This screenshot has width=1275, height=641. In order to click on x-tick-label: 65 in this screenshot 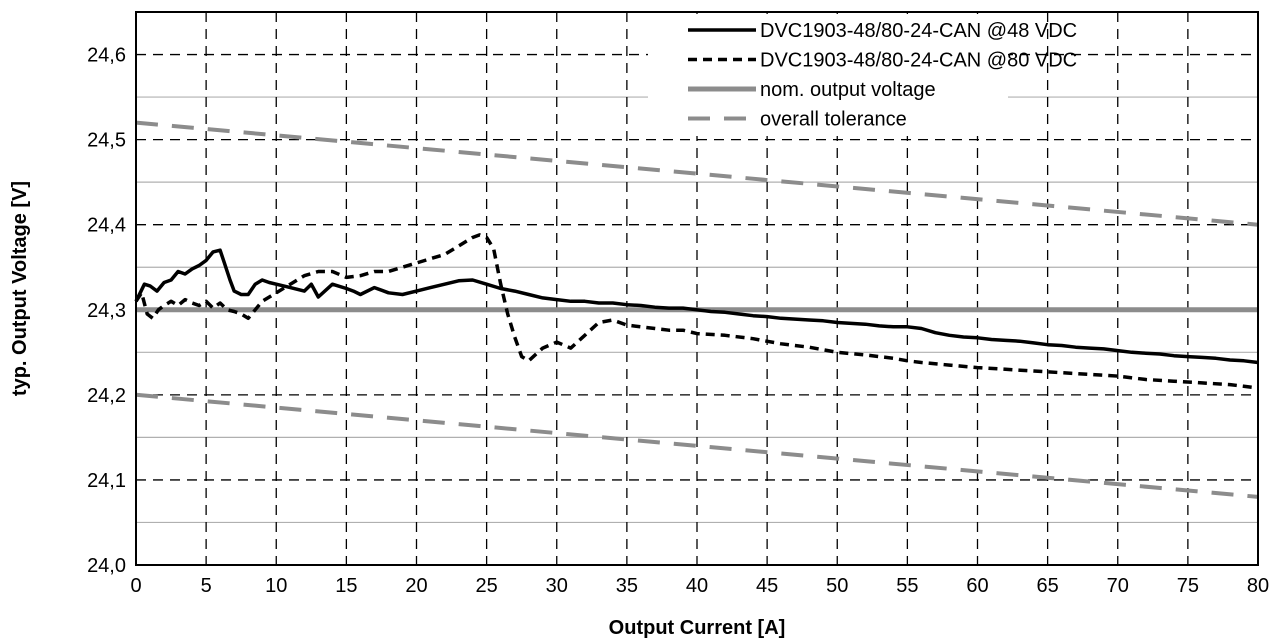, I will do `click(1048, 586)`.